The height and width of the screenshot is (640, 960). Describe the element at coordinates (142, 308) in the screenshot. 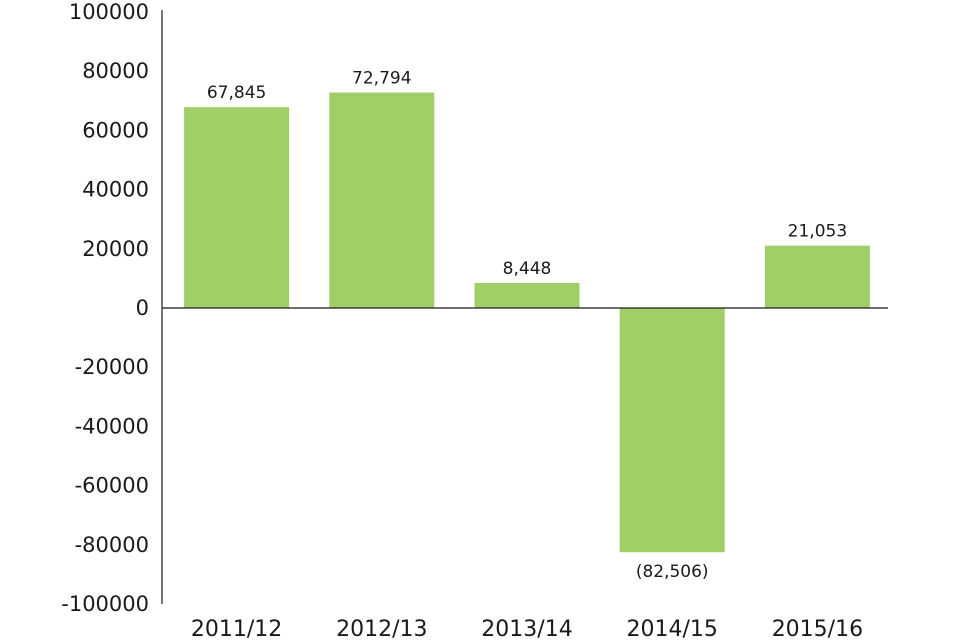

I see `y-tick-label: 0` at that location.